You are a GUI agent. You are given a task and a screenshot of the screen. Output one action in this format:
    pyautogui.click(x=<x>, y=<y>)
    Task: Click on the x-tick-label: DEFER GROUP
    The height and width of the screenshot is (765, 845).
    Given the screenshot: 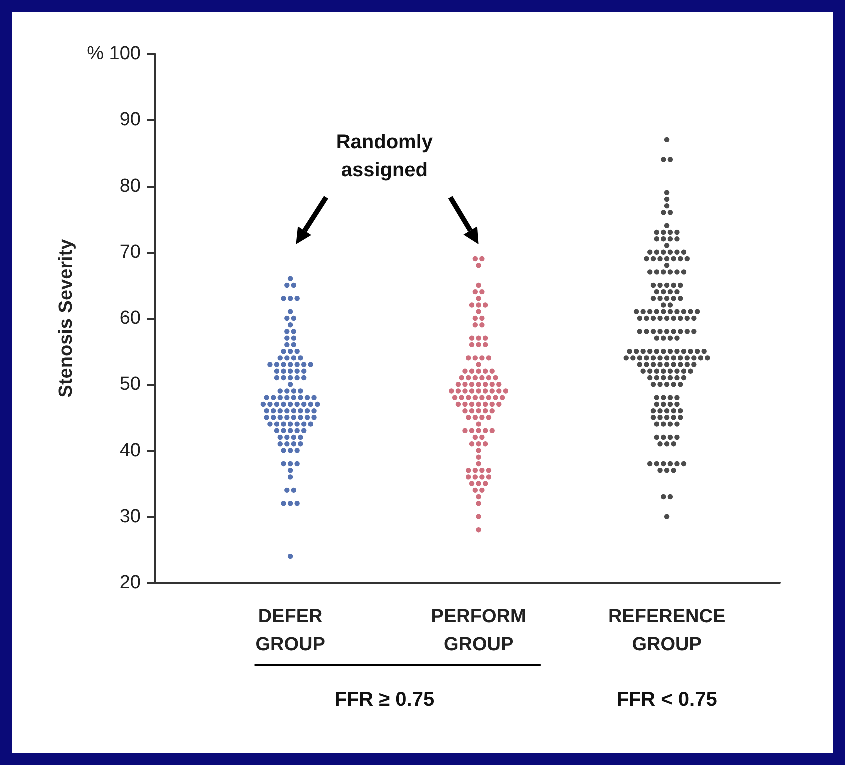 What is the action you would take?
    pyautogui.click(x=291, y=631)
    